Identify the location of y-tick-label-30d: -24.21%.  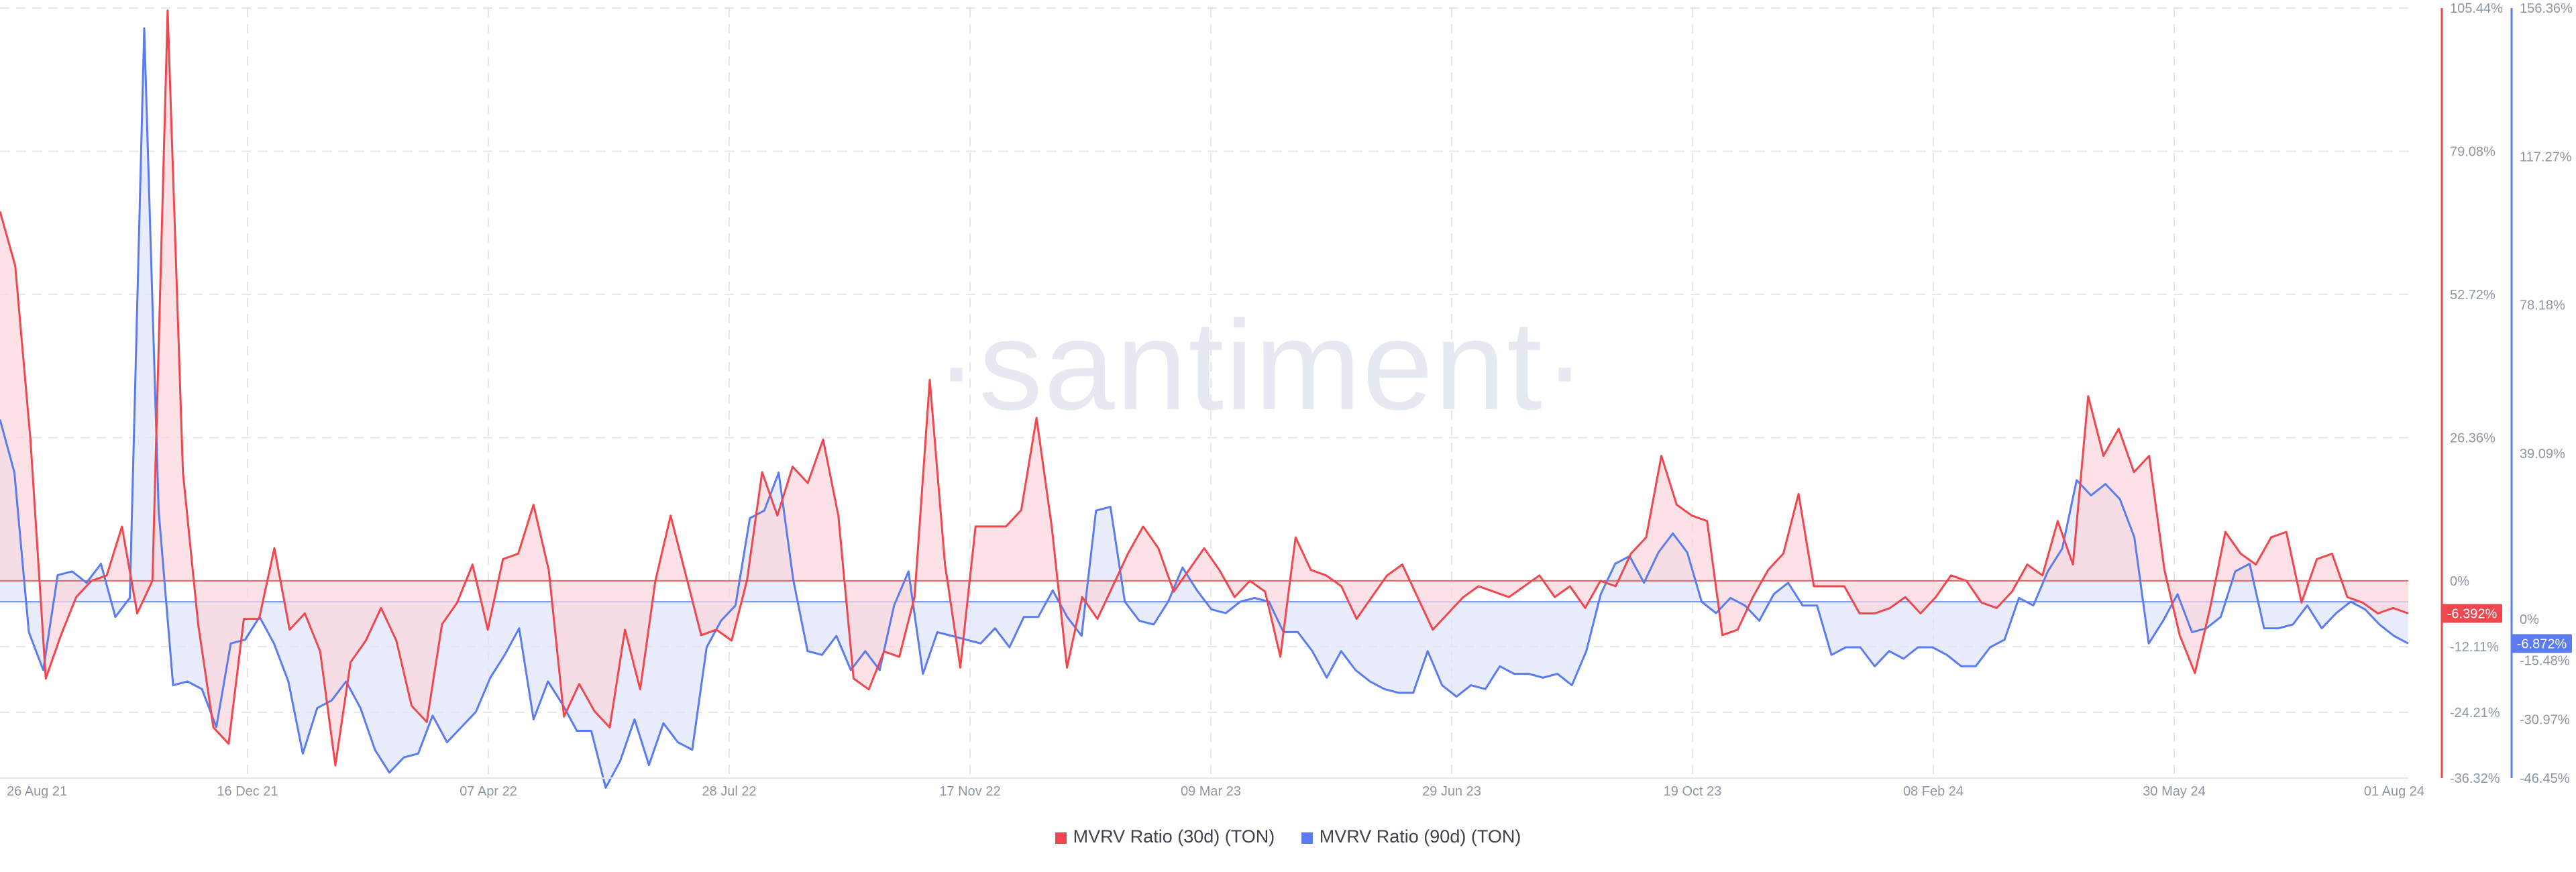
(2475, 713).